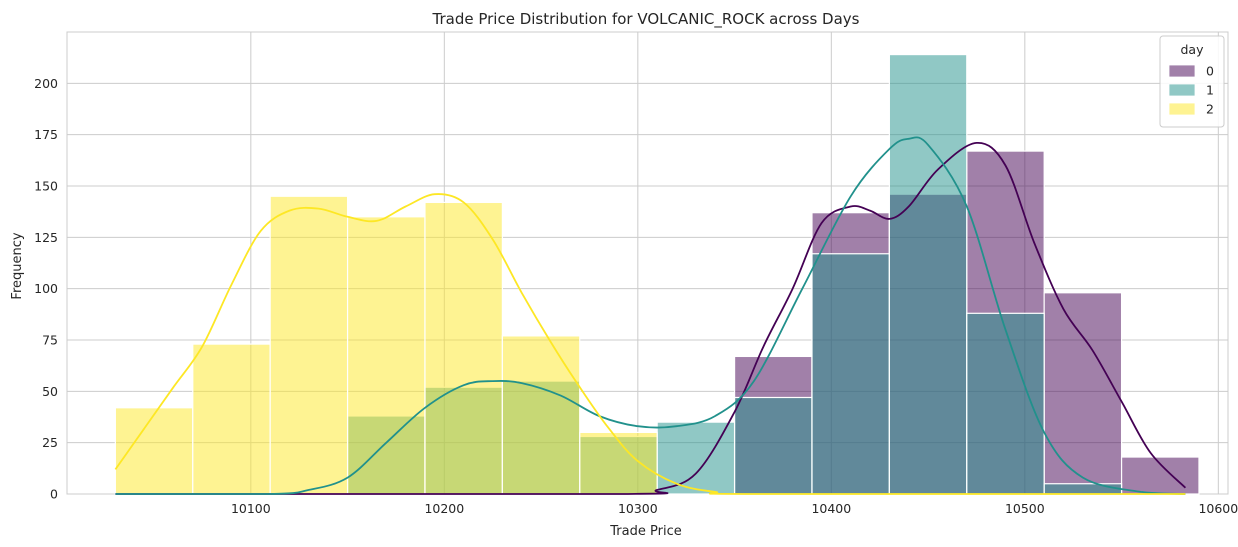 This screenshot has height=547, width=1238. I want to click on y-tick-label: 75, so click(50, 340).